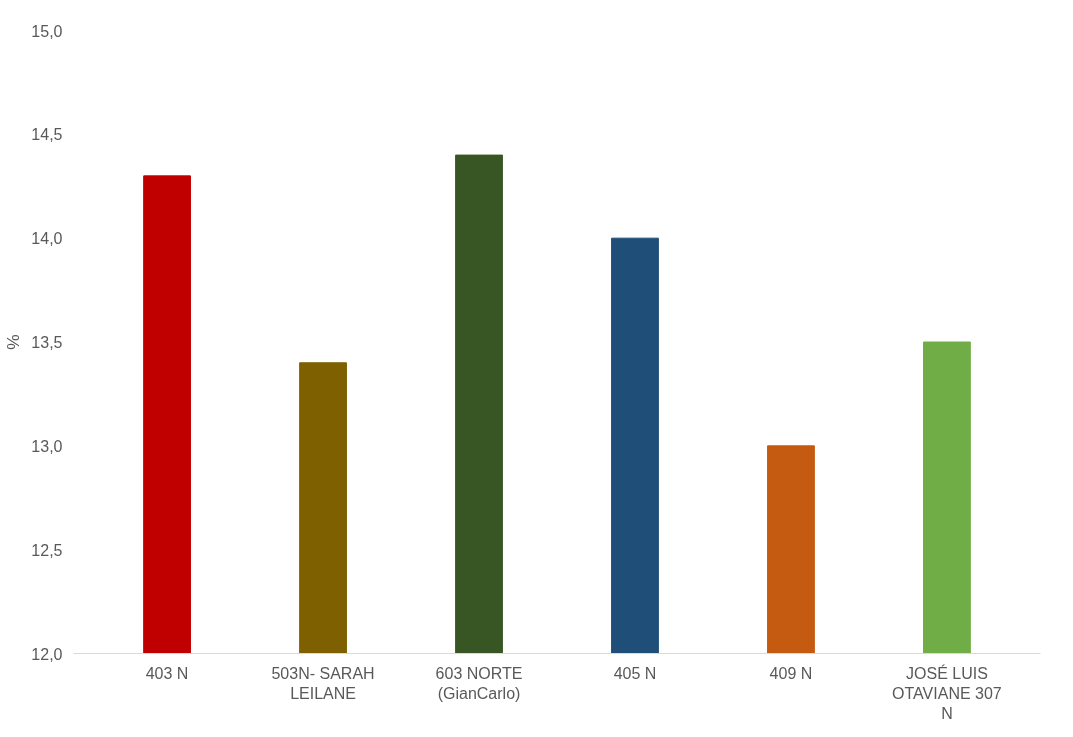 This screenshot has width=1073, height=737. What do you see at coordinates (47, 446) in the screenshot?
I see `y-tick-label: 13,0` at bounding box center [47, 446].